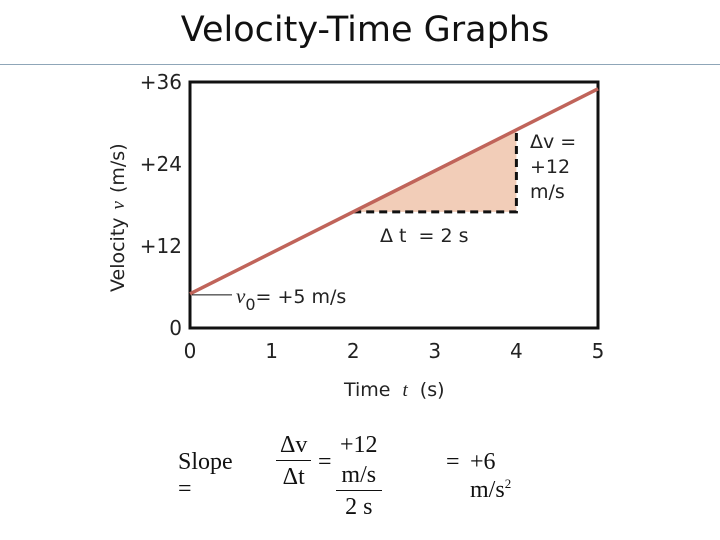 This screenshot has width=720, height=540. Describe the element at coordinates (359, 507) in the screenshot. I see `formula-frac2-denominator: 2 s` at that location.